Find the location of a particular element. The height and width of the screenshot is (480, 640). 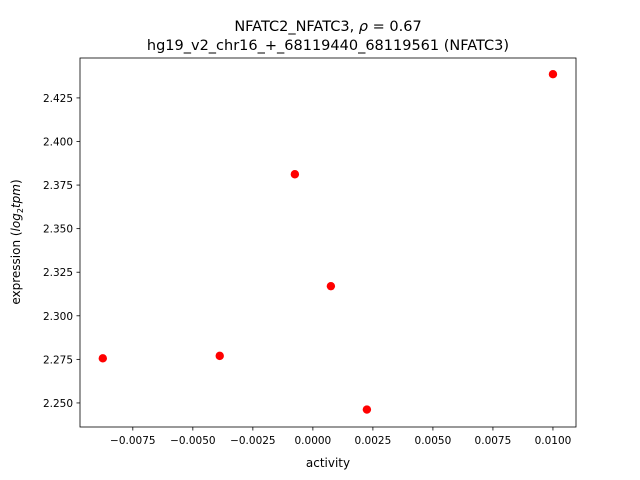

chart-title-line1: NFATC2_NFATC3, ρ = 0.67 is located at coordinates (327, 27).